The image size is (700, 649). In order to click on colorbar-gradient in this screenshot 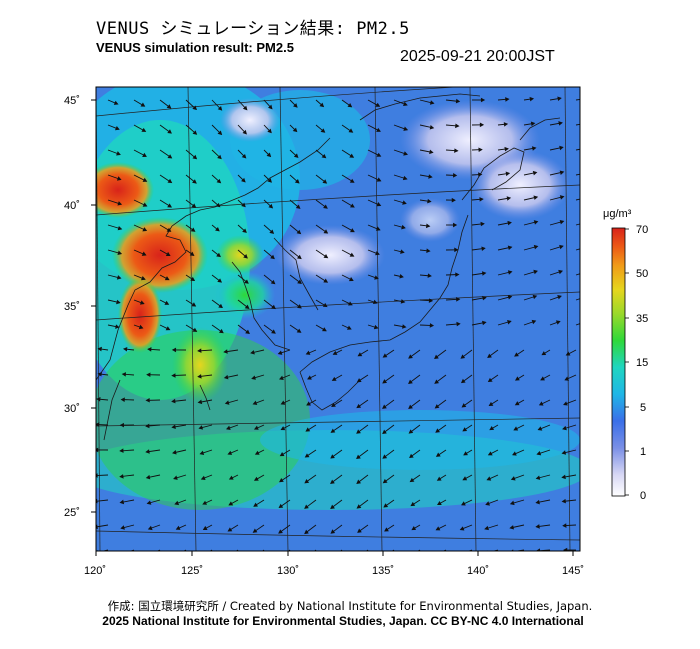, I will do `click(618, 362)`.